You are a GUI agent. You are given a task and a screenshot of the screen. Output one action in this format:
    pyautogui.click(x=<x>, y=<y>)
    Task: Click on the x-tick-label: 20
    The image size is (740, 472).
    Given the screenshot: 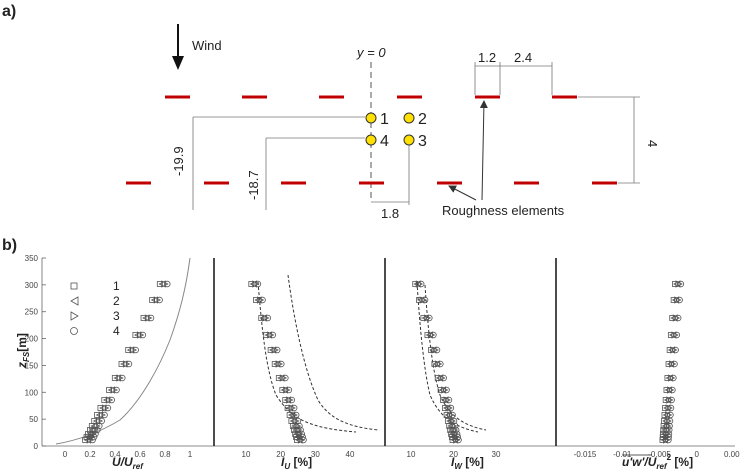 What is the action you would take?
    pyautogui.click(x=453, y=454)
    